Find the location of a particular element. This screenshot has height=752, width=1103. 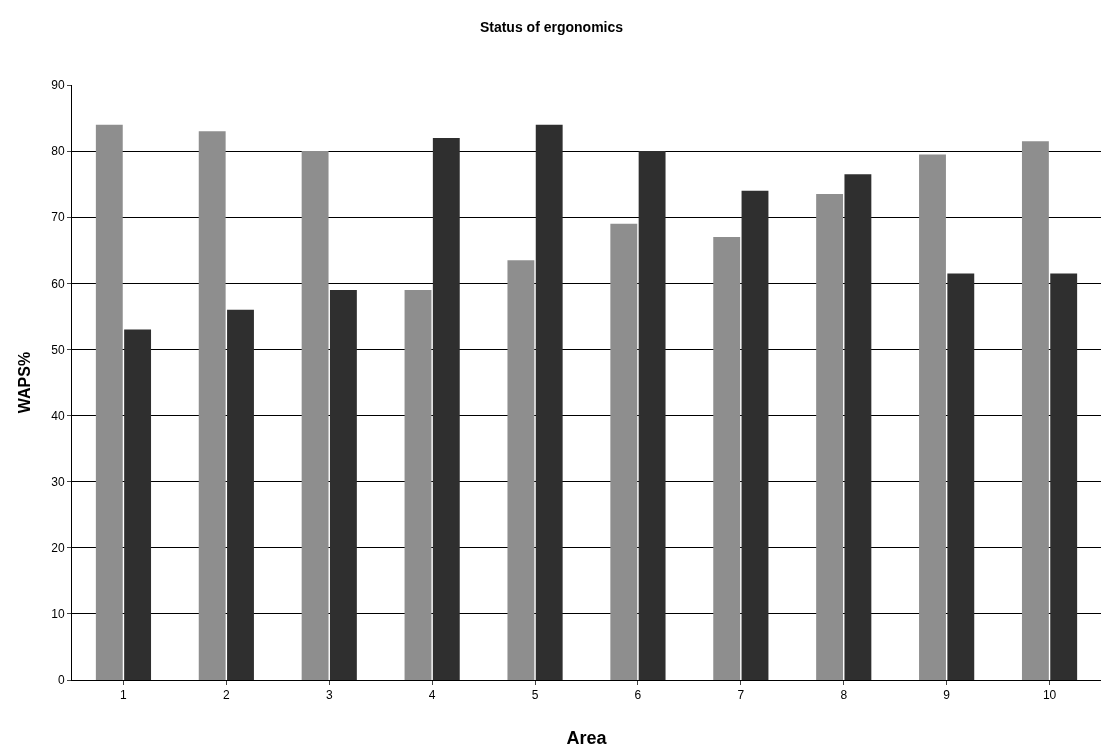

y-tick-label: 0 is located at coordinates (61, 680).